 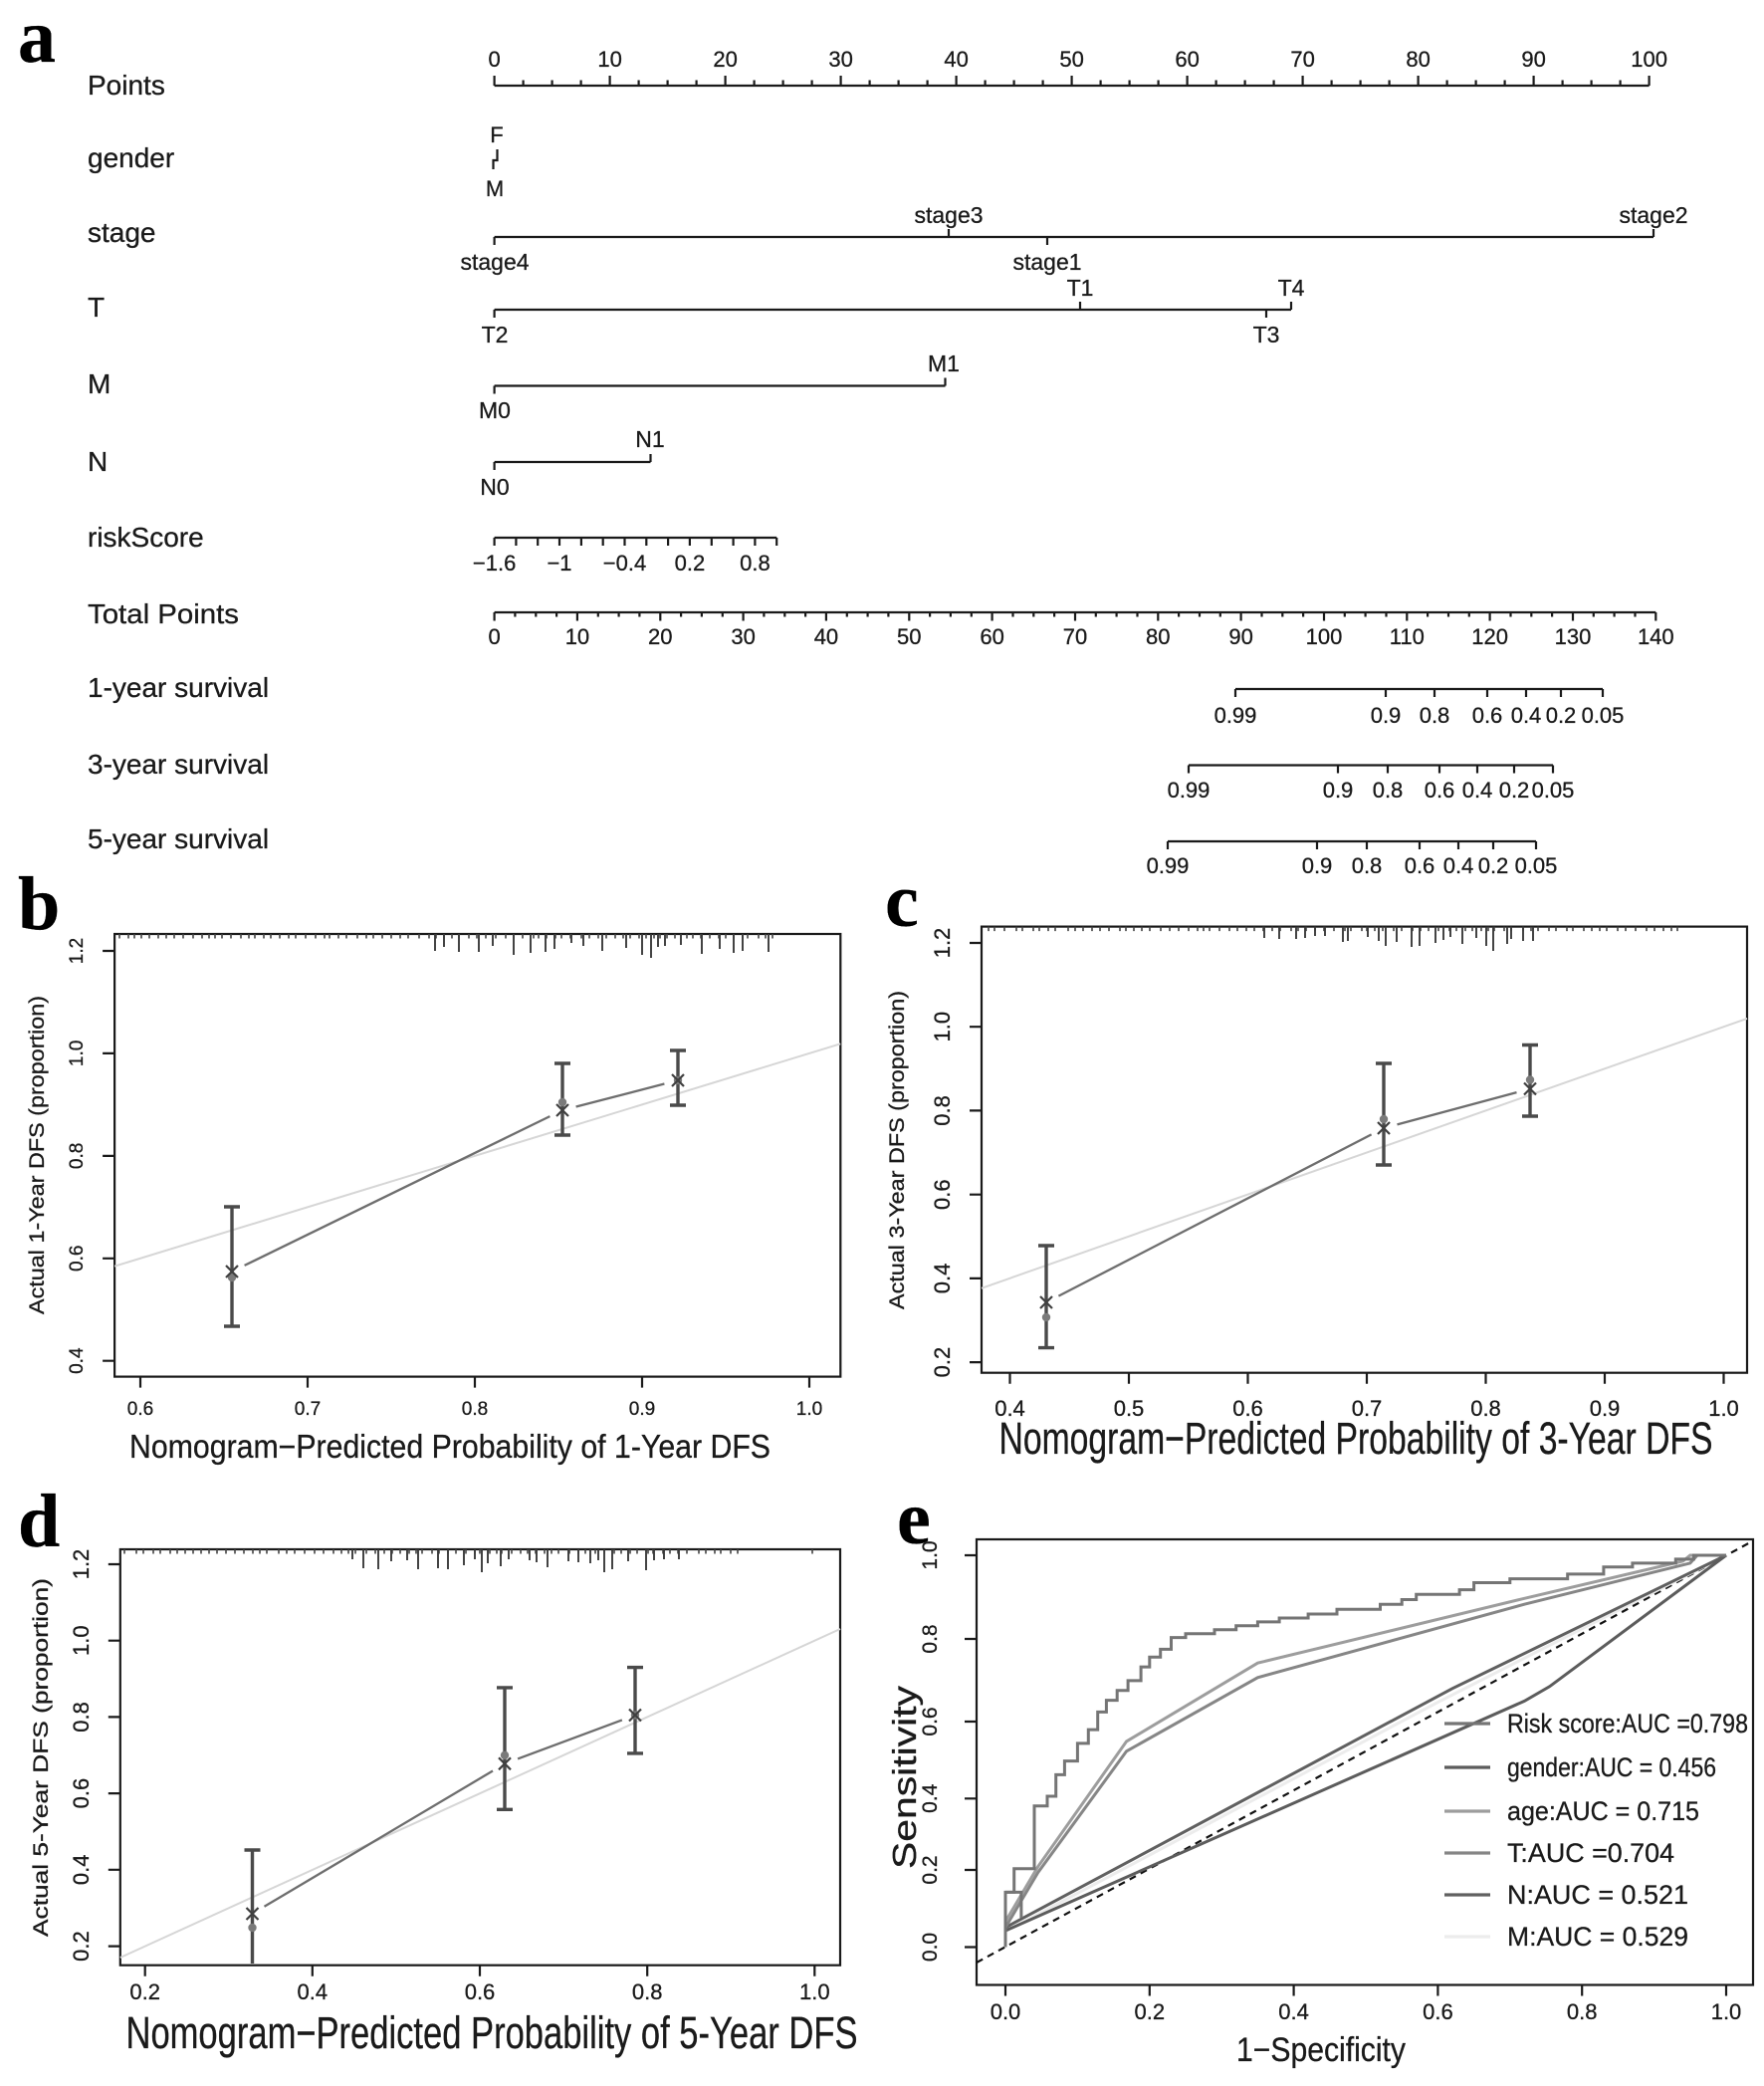 What do you see at coordinates (1590, 1853) in the screenshot?
I see `svg-text: T:AUC =0.704` at bounding box center [1590, 1853].